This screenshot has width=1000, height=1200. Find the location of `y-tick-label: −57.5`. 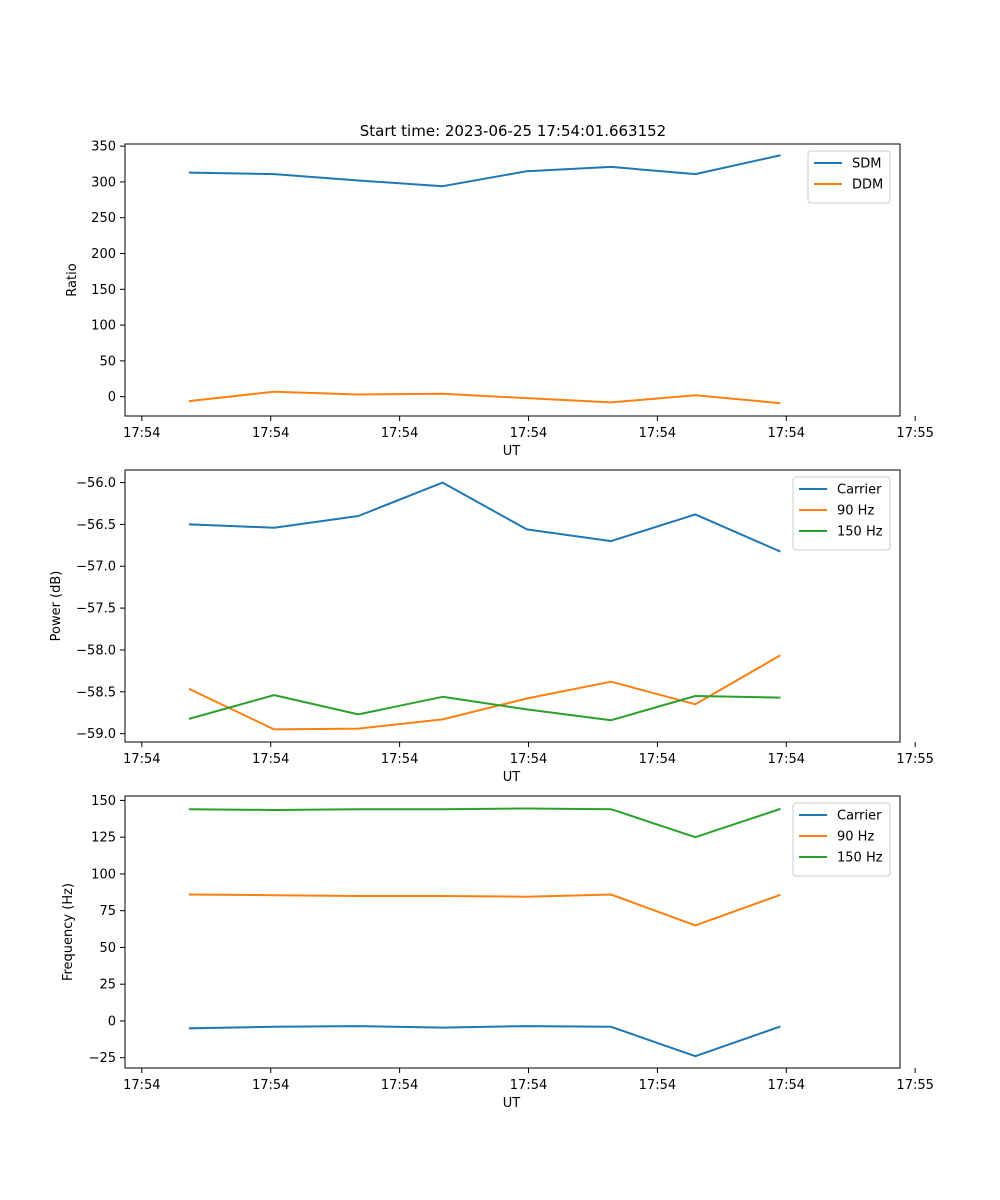

y-tick-label: −57.5 is located at coordinates (96, 609).